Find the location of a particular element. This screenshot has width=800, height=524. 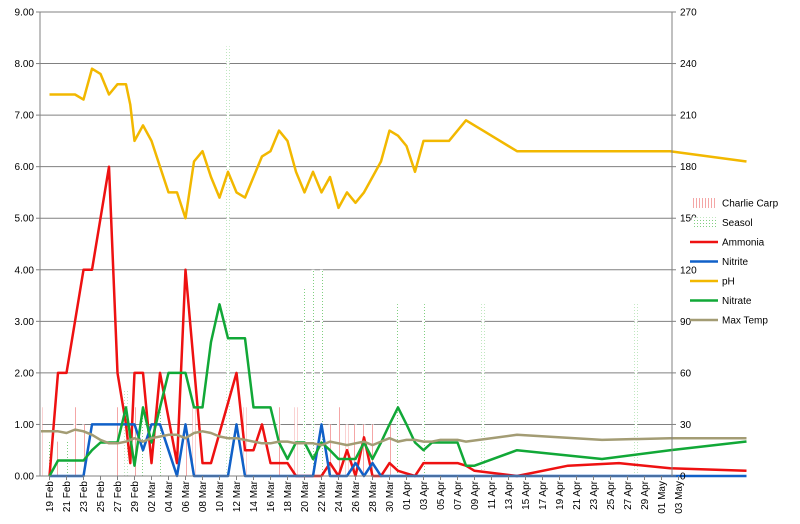

x-tick-label: 08 Mar is located at coordinates (203, 496).